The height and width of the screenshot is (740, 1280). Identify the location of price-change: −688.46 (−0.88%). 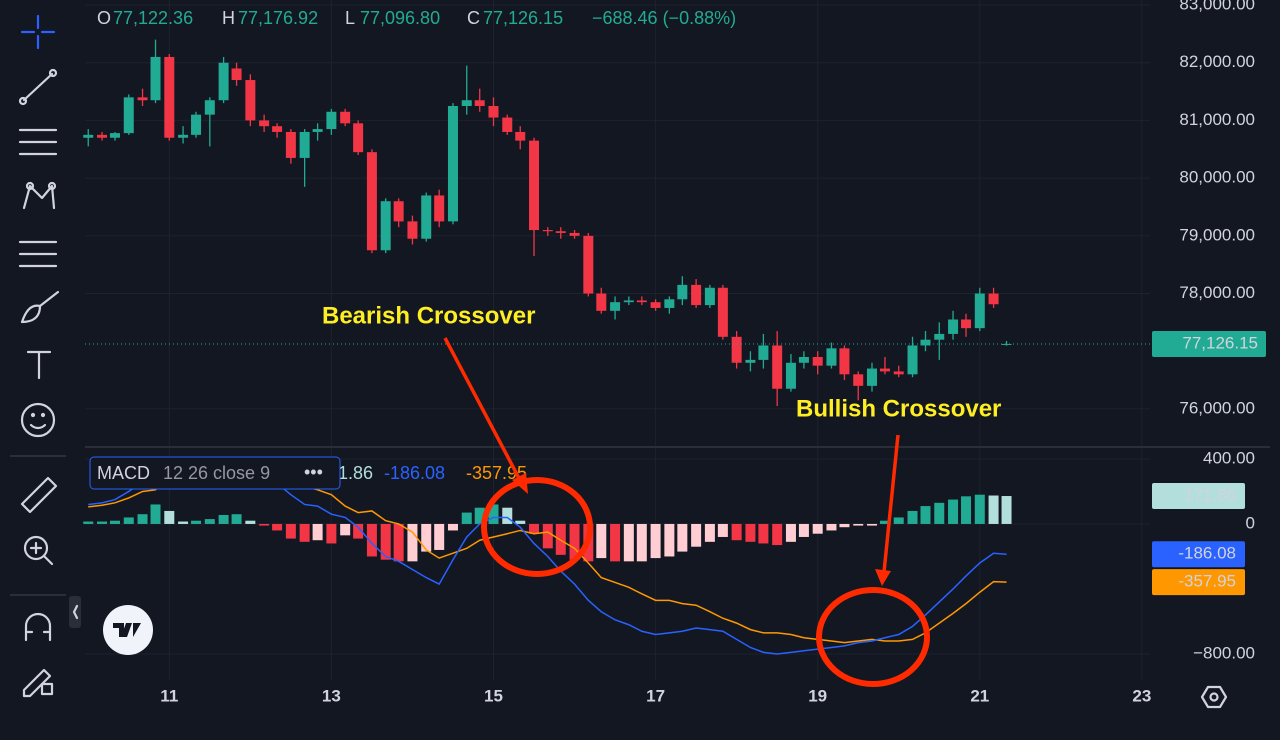
(664, 18).